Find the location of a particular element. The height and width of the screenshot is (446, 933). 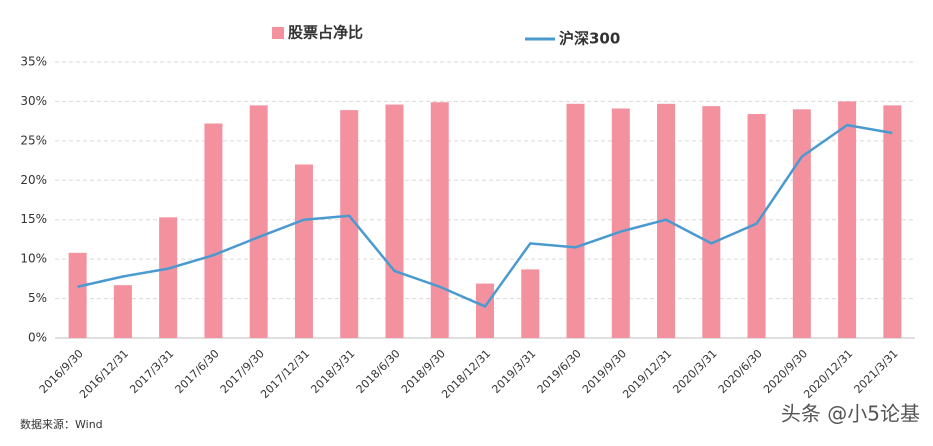

x-tick-label: 2020/6/30 is located at coordinates (740, 371).